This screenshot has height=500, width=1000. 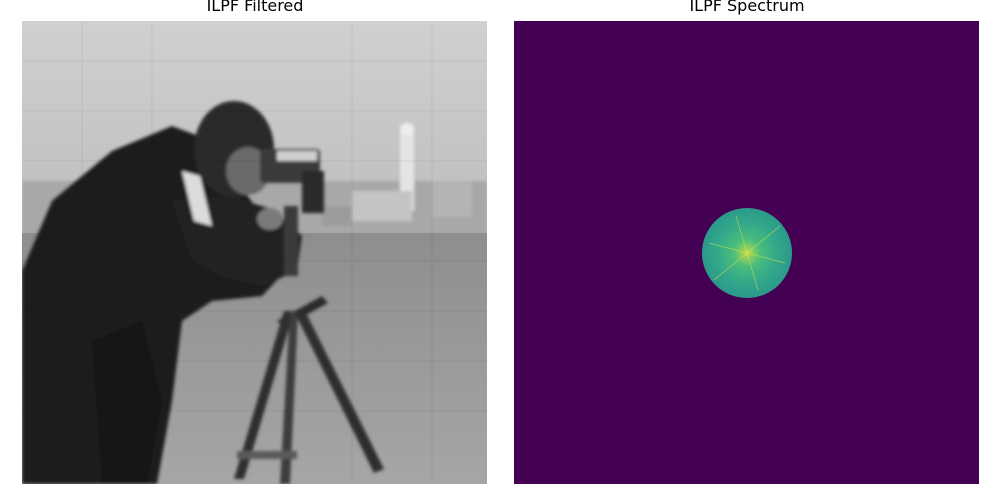 What do you see at coordinates (747, 7) in the screenshot?
I see `spectrum-image-title: ILPF Spectrum` at bounding box center [747, 7].